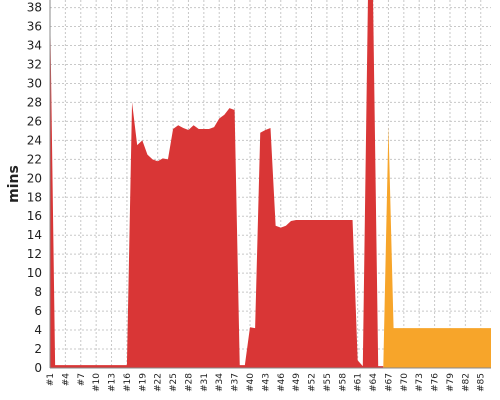  Describe the element at coordinates (282, 382) in the screenshot. I see `x-tick-label: #46` at that location.